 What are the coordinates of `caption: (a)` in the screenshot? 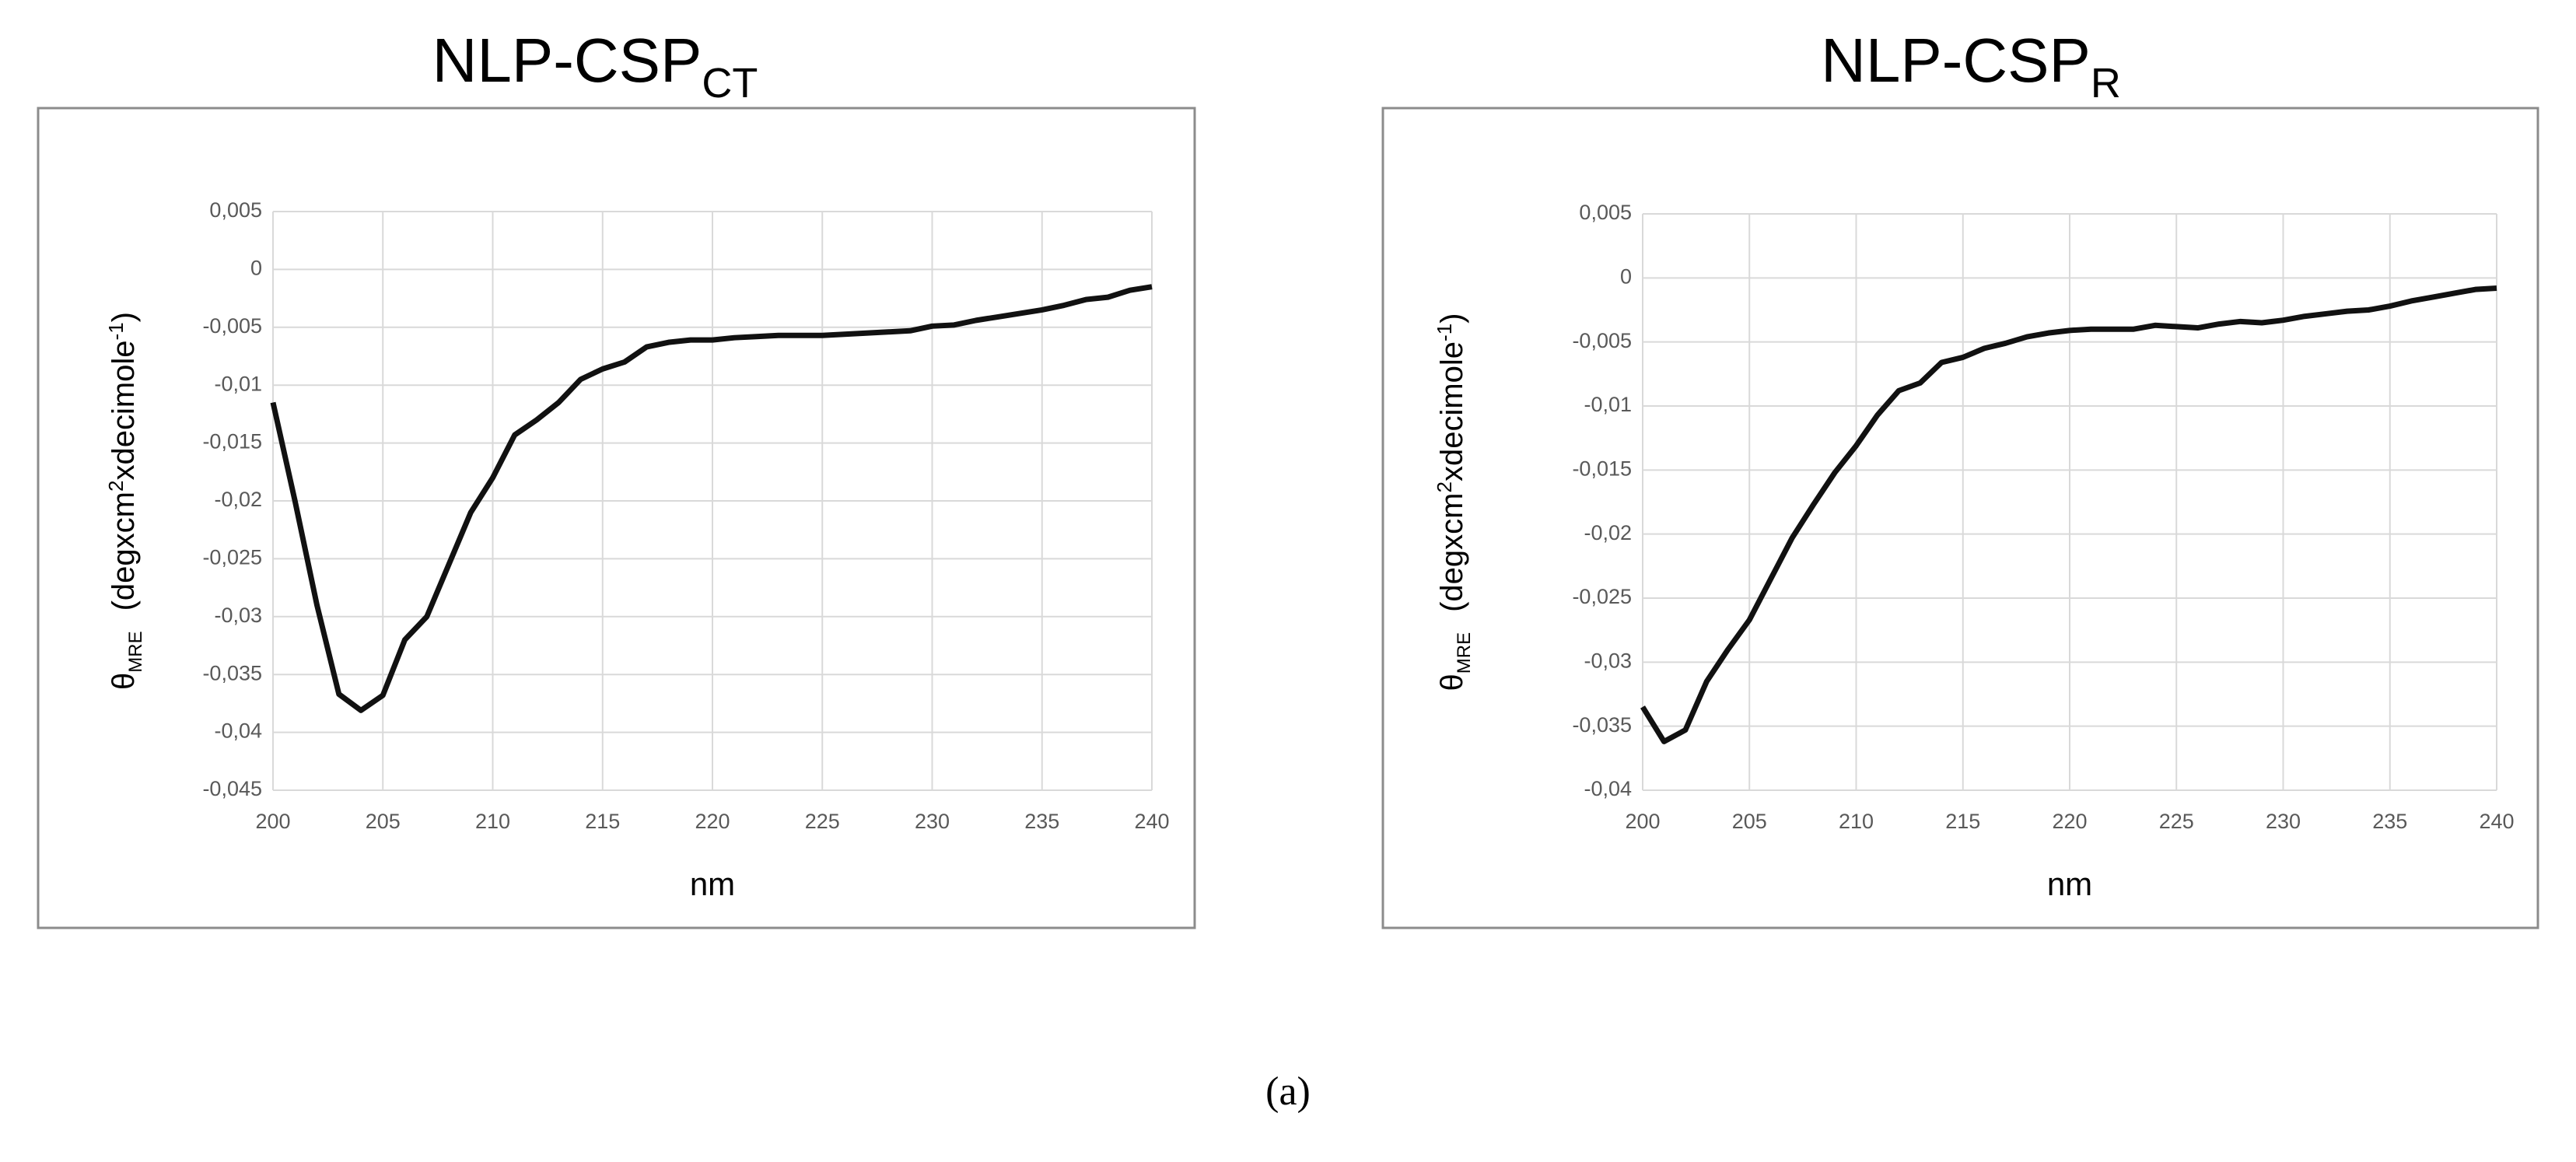 It's located at (1288, 1091).